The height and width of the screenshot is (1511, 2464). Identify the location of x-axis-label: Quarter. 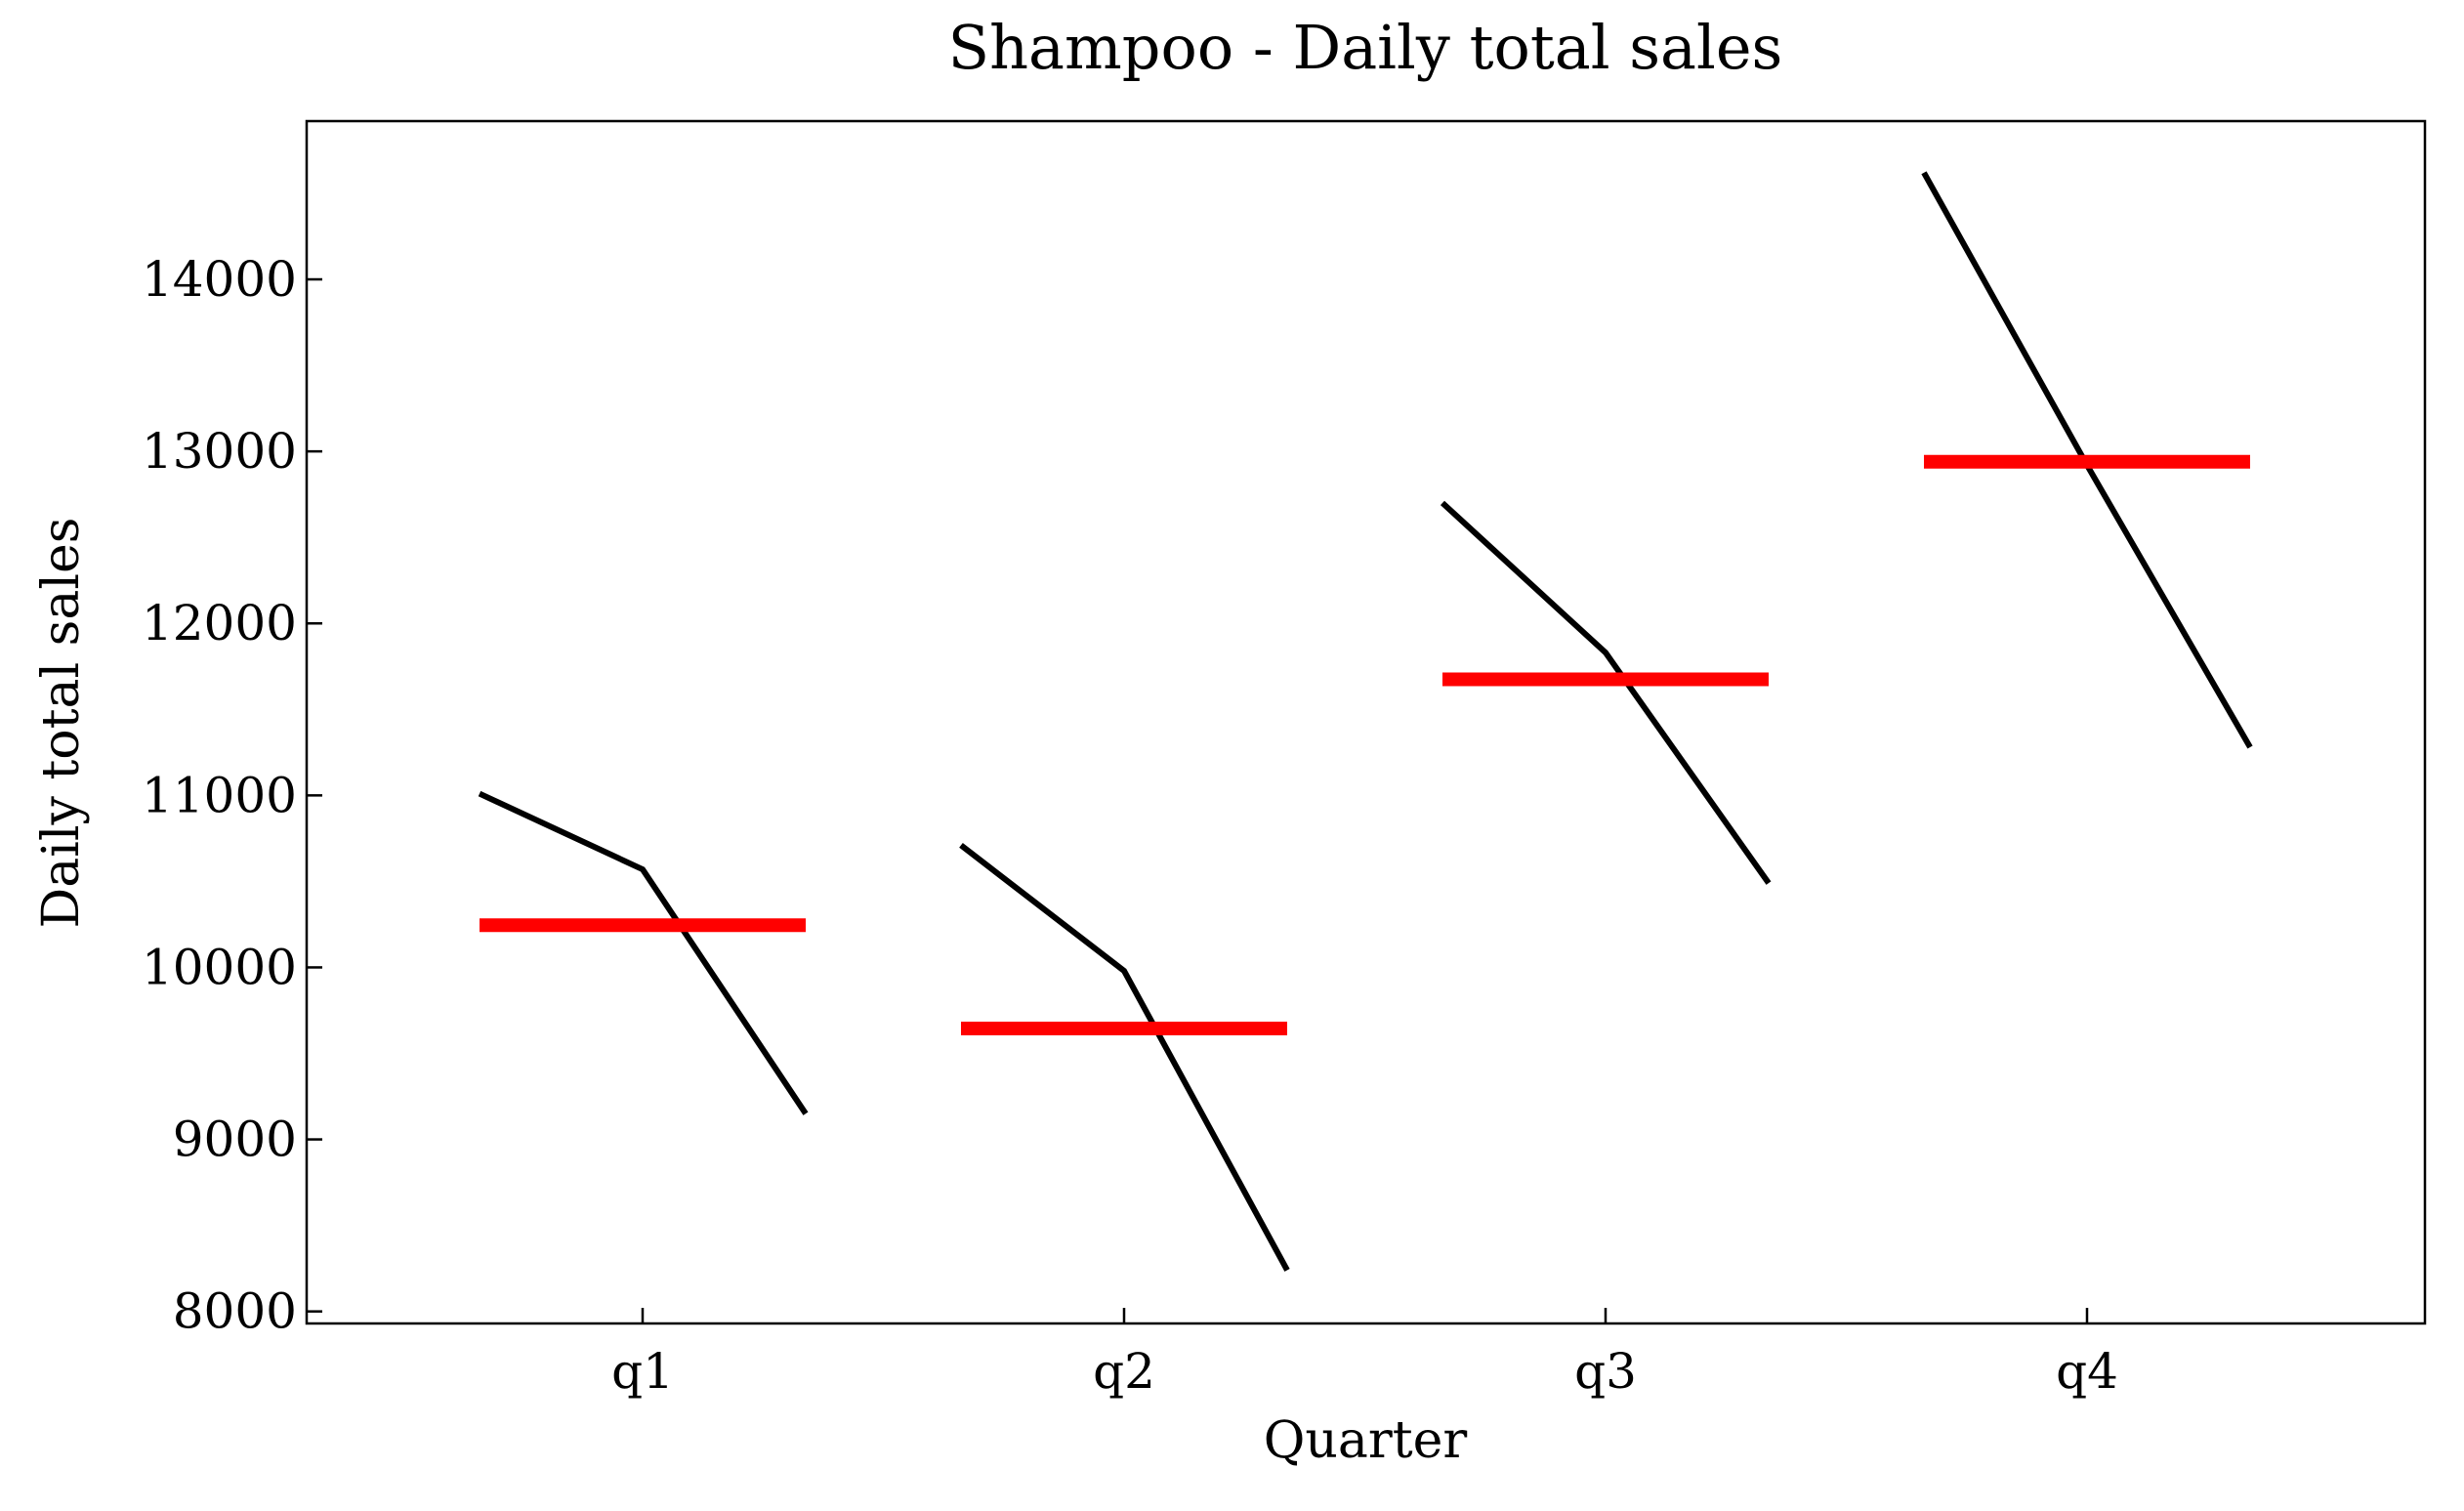
(1366, 1440).